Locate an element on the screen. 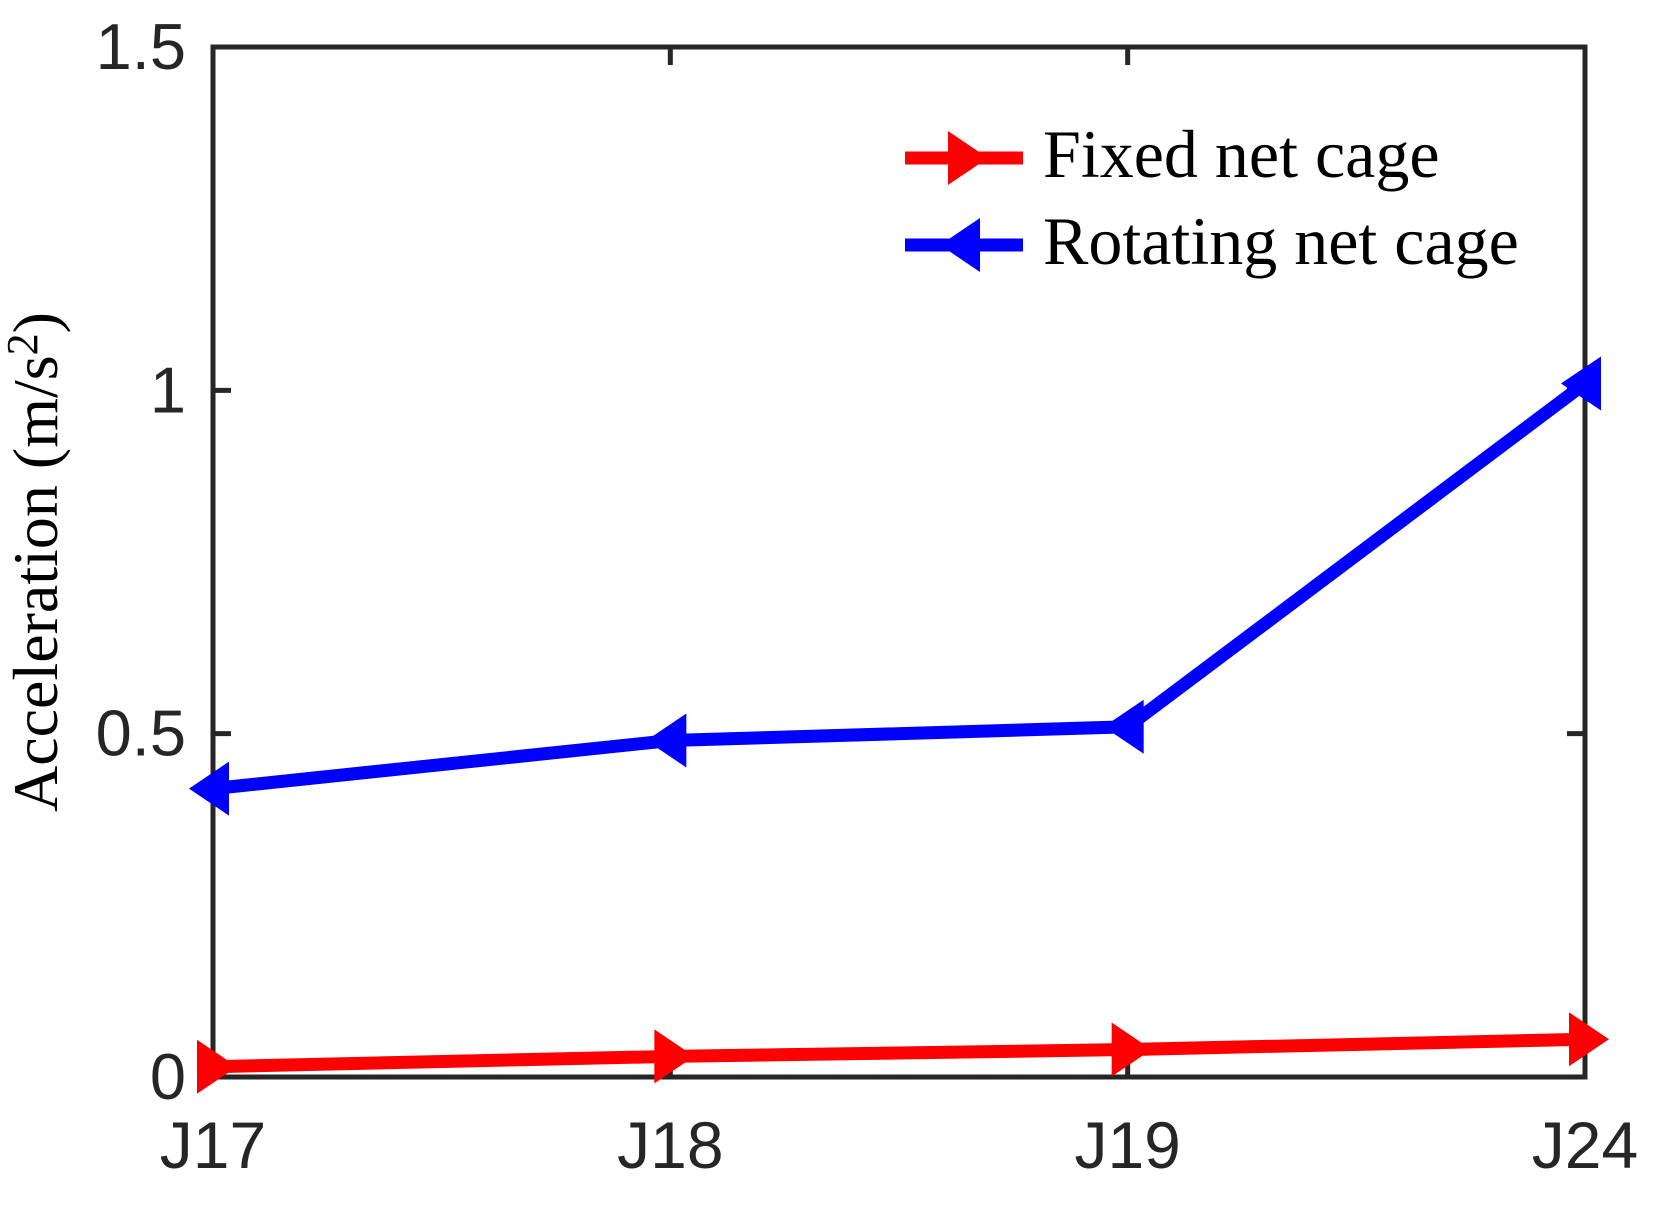 The image size is (1656, 1216). y-tick-label: 0 is located at coordinates (168, 1076).